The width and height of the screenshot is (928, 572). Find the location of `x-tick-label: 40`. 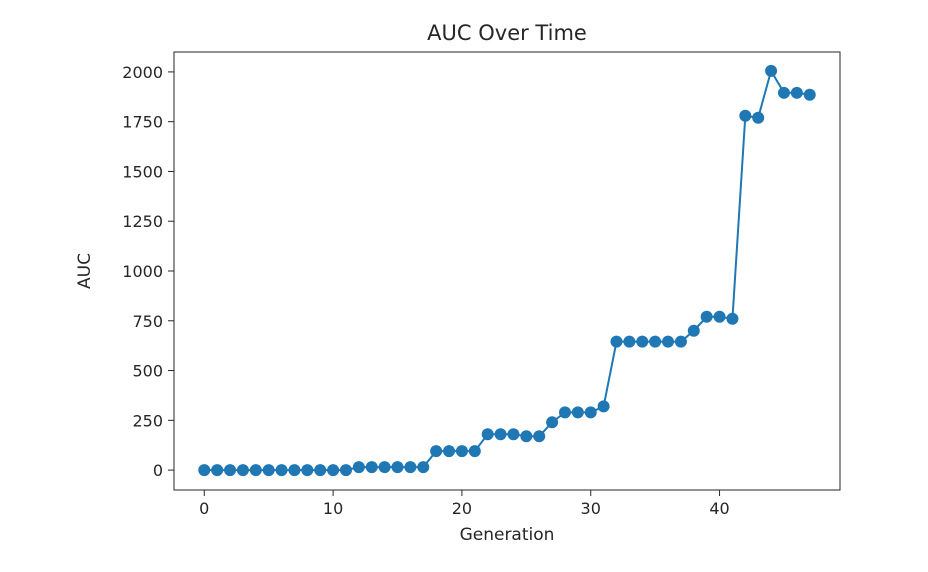

x-tick-label: 40 is located at coordinates (719, 508).